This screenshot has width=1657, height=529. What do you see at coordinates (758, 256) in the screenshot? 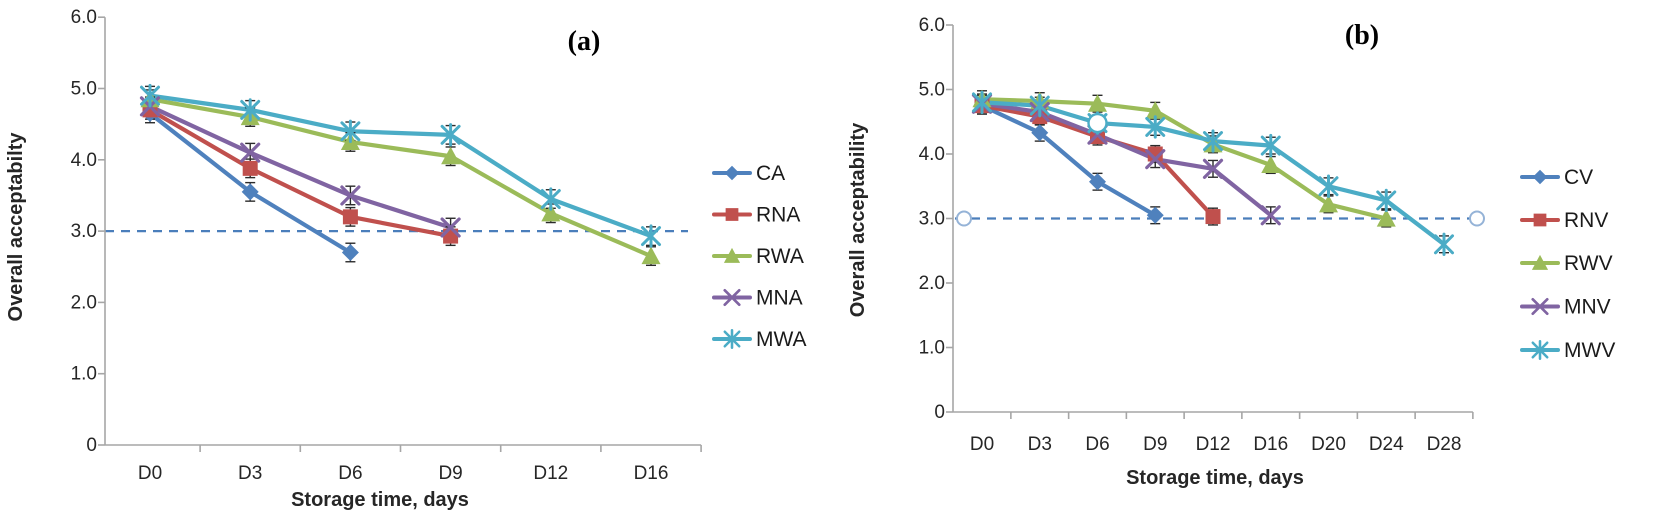
I see `legend-item-RWA: RWA` at bounding box center [758, 256].